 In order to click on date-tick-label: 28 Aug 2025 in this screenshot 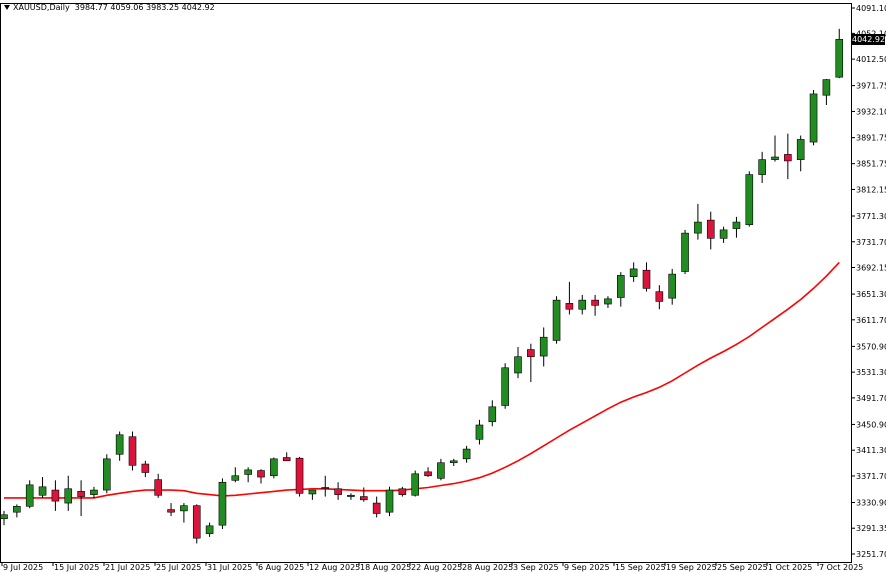, I will do `click(487, 567)`.